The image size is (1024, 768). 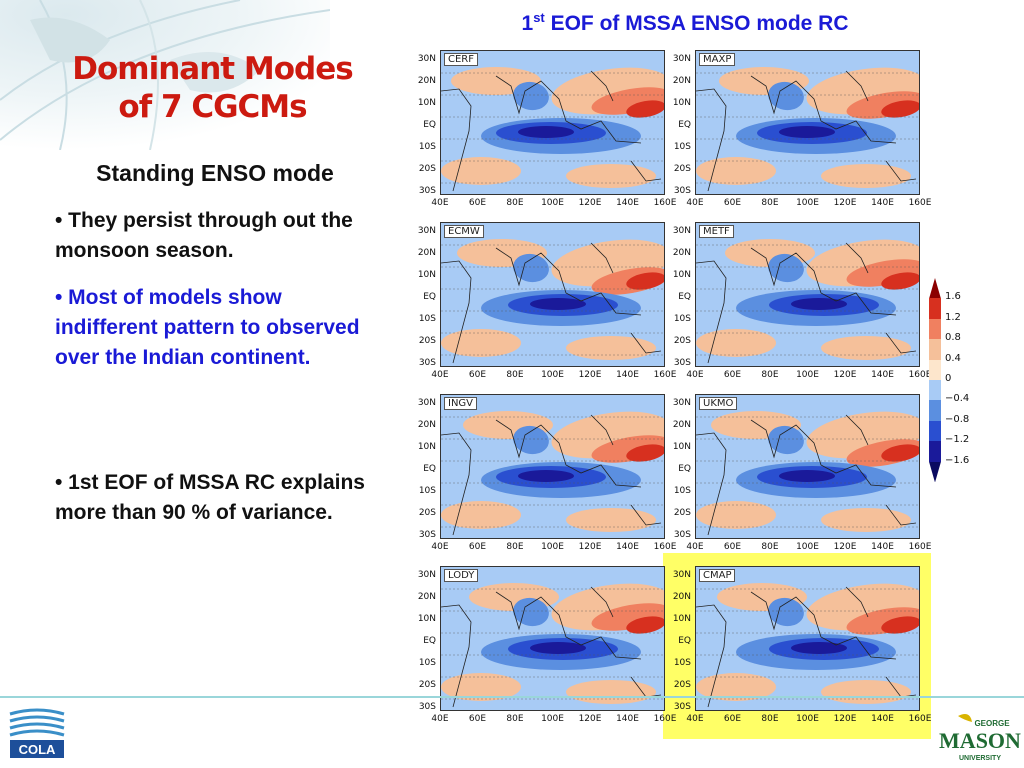 I want to click on globe-decoration, so click(x=165, y=75).